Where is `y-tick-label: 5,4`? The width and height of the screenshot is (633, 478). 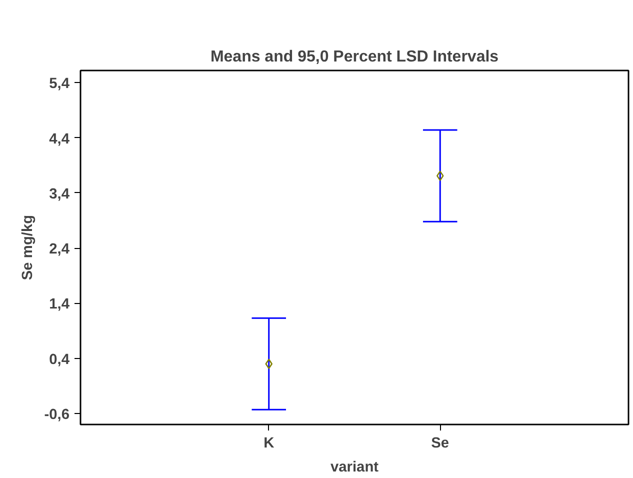
y-tick-label: 5,4 is located at coordinates (59, 84).